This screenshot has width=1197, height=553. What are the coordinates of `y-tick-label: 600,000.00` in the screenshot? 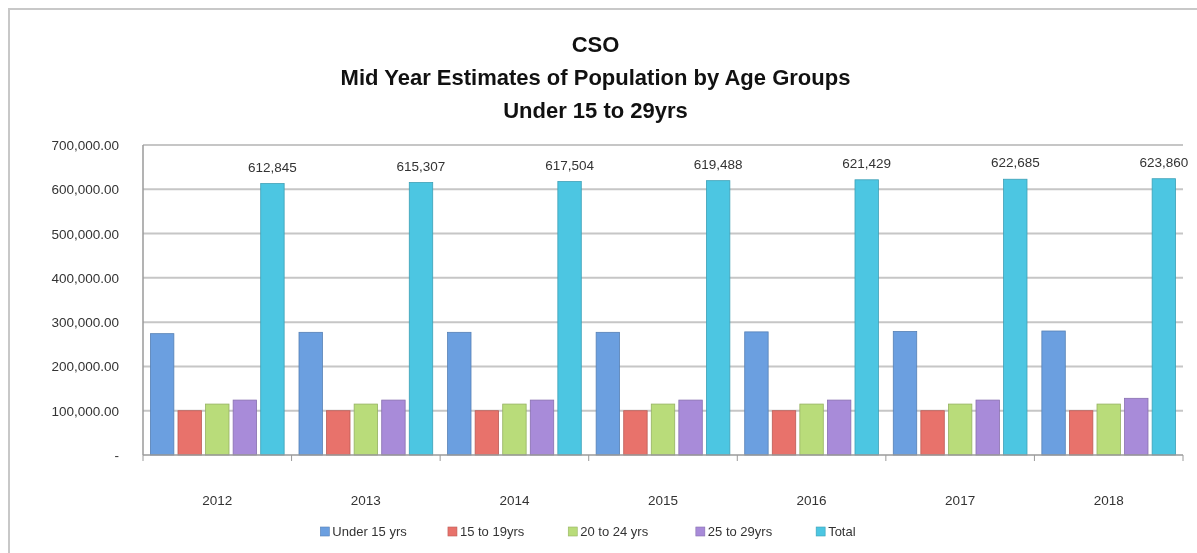 It's located at (85, 190).